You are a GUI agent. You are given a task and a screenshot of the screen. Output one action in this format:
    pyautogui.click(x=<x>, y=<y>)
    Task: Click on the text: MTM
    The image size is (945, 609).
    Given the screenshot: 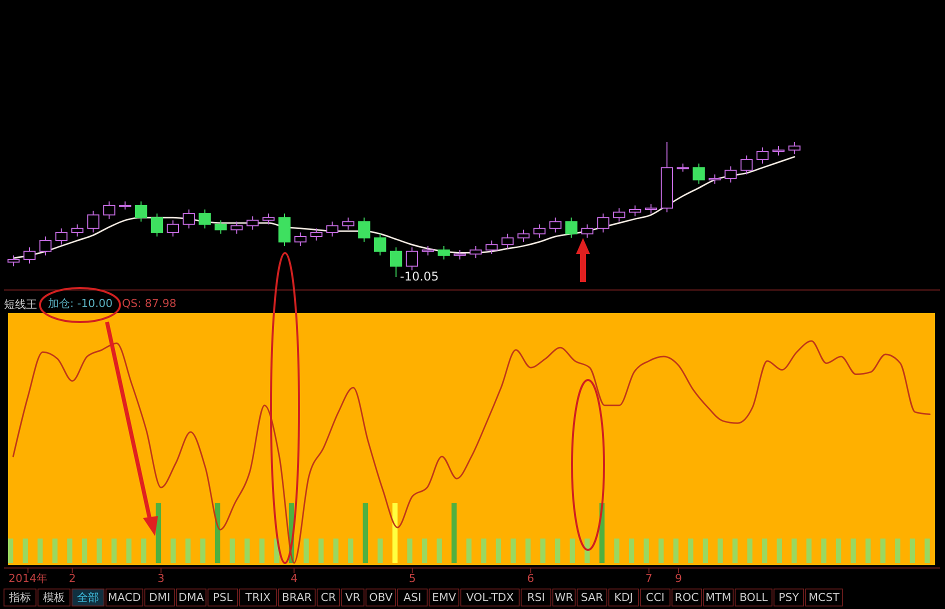 What is the action you would take?
    pyautogui.click(x=719, y=597)
    